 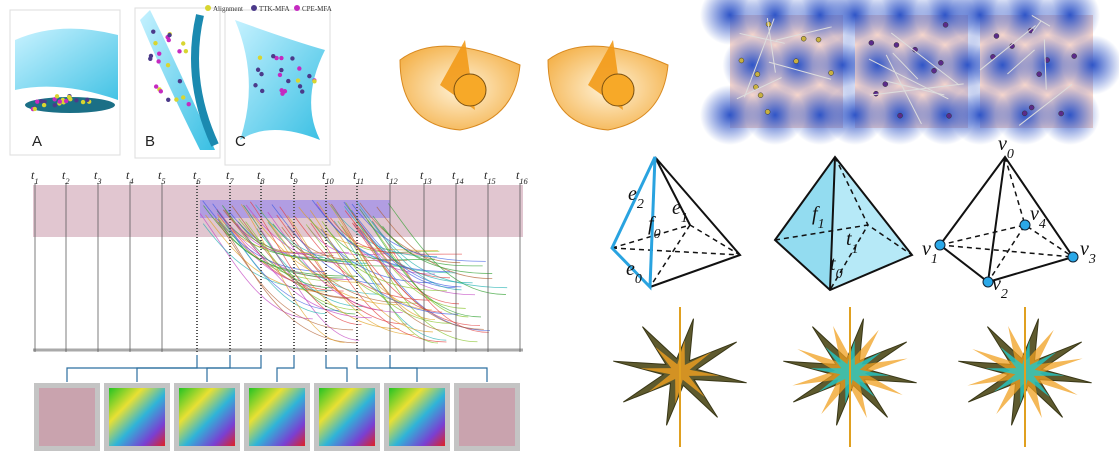 What do you see at coordinates (297, 8) in the screenshot?
I see `legend-swatch` at bounding box center [297, 8].